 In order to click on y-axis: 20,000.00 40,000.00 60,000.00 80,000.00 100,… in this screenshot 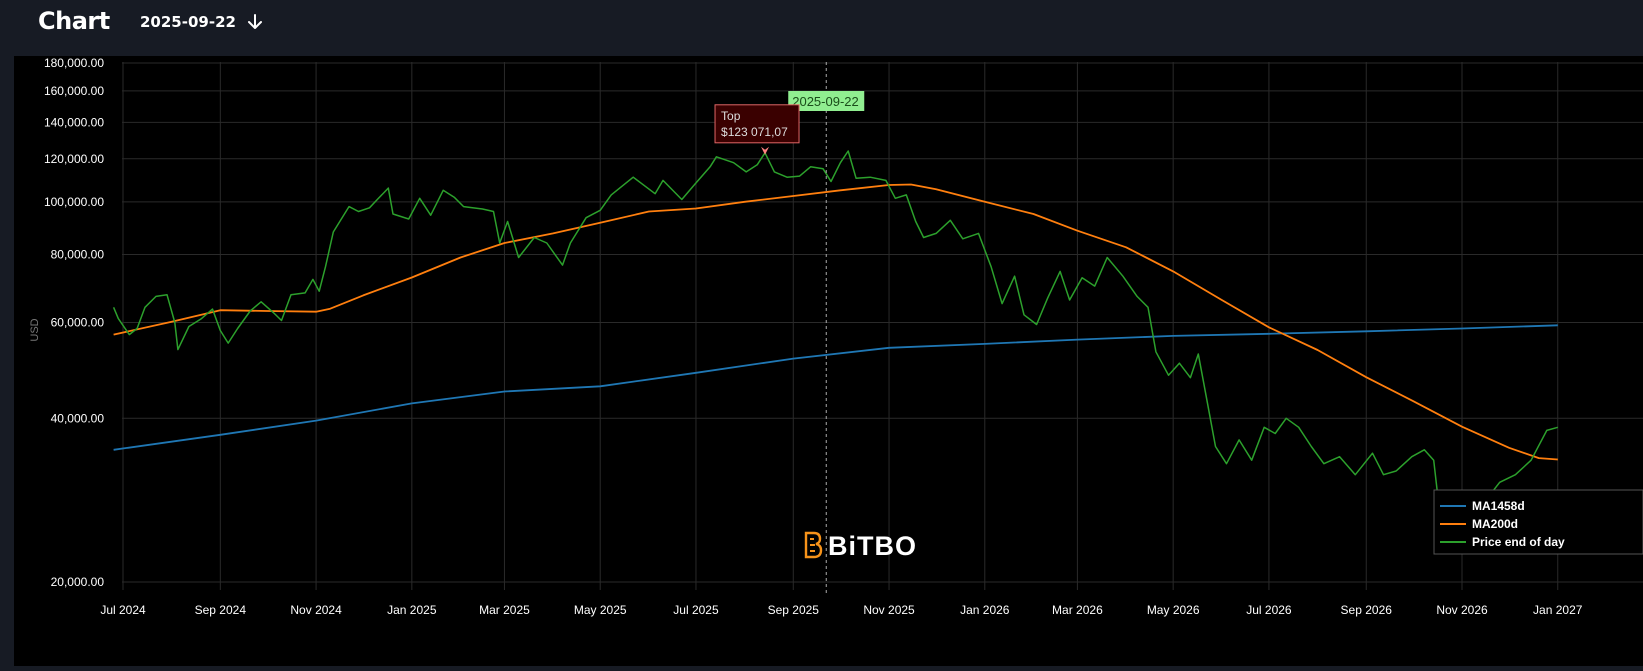, I will do `click(74, 322)`.